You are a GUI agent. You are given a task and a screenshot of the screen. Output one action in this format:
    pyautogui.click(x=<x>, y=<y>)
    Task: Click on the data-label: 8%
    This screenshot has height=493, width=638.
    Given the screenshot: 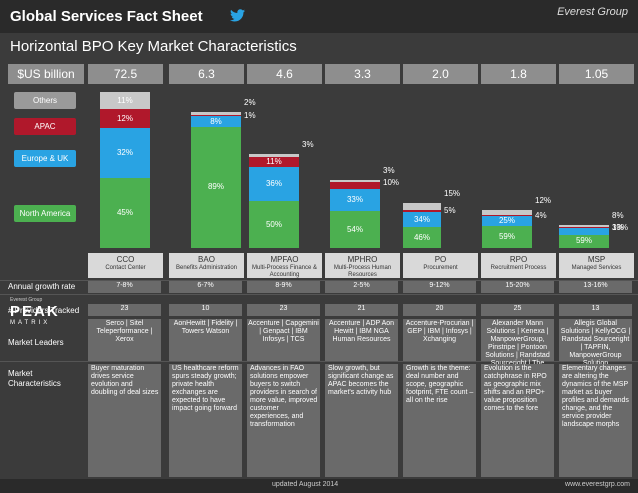 What is the action you would take?
    pyautogui.click(x=216, y=121)
    